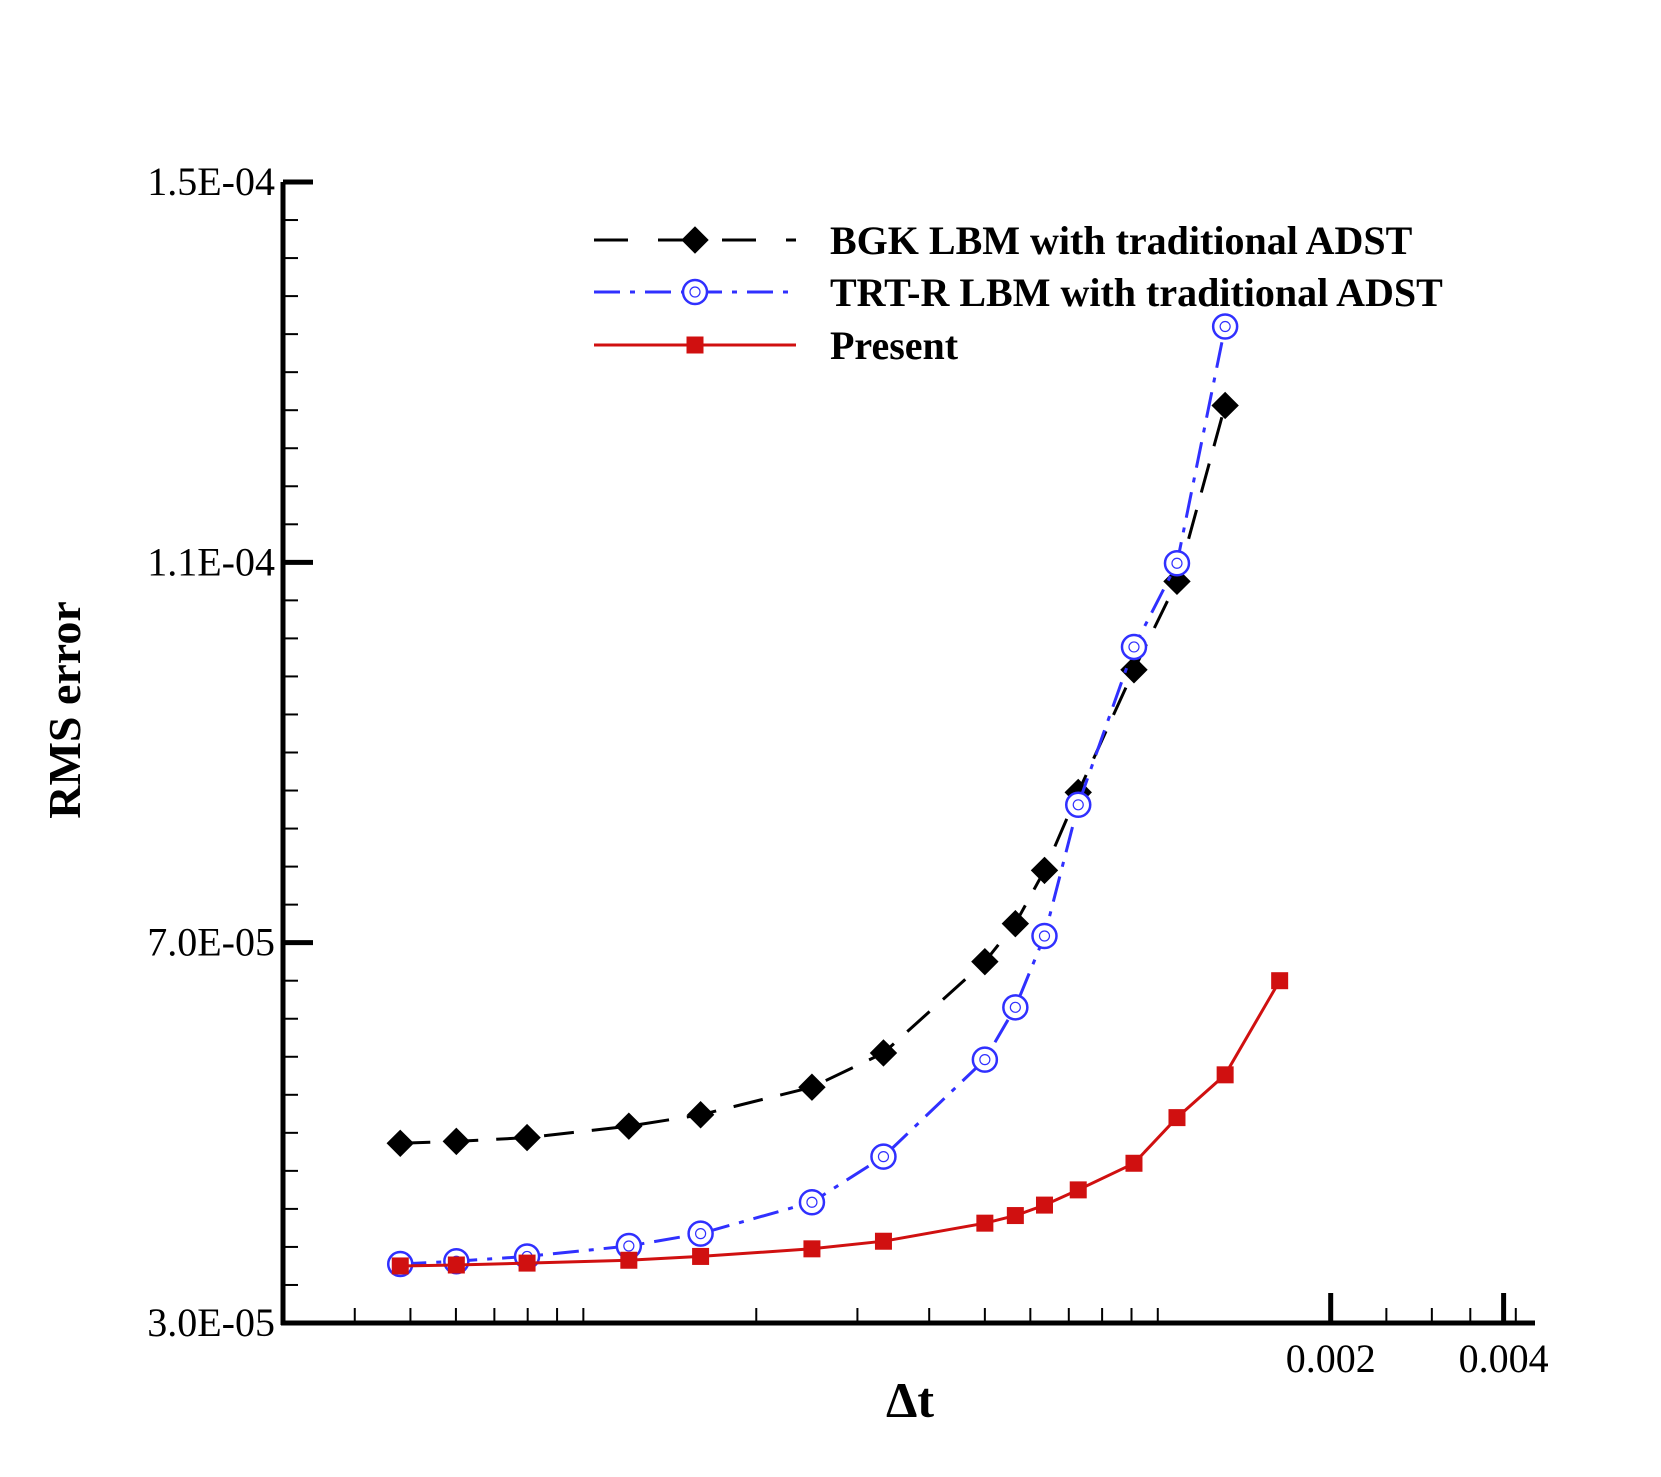 This screenshot has height=1477, width=1661. I want to click on legend-label: BGK LBM with traditional ADST, so click(1121, 240).